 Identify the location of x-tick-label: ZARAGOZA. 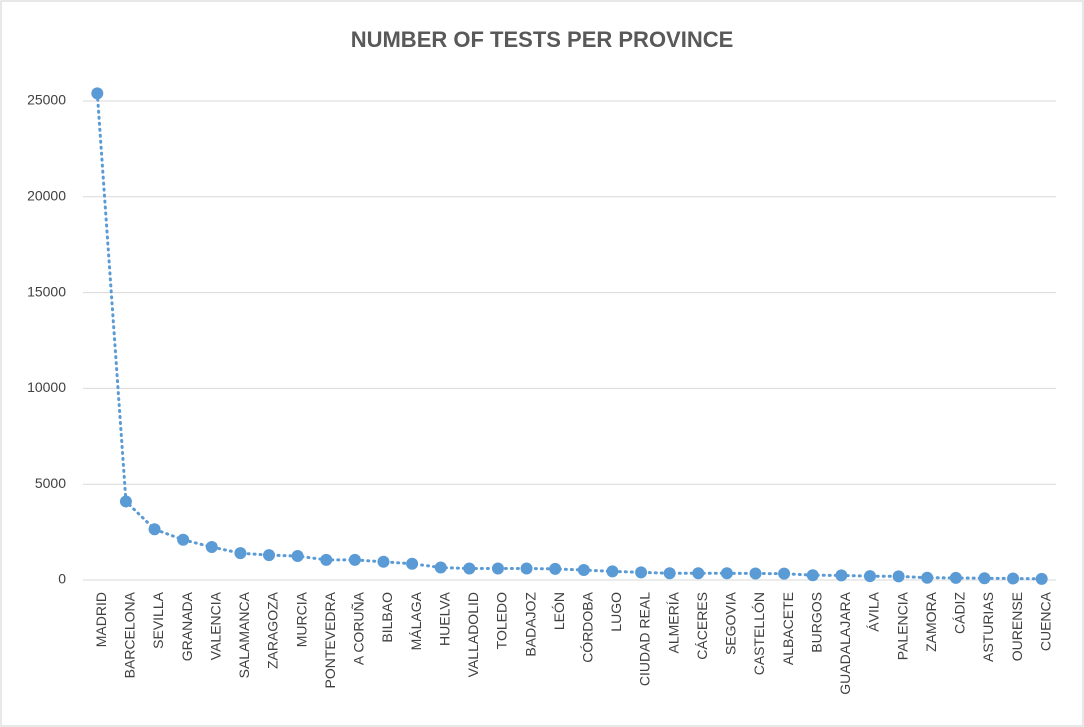
(273, 630).